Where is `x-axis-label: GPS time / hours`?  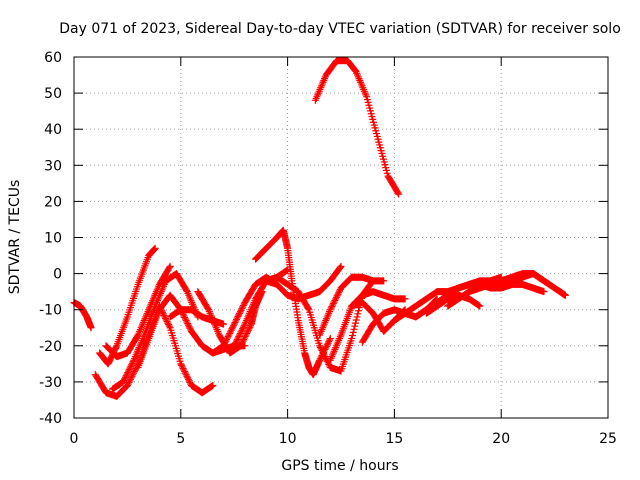
x-axis-label: GPS time / hours is located at coordinates (339, 466).